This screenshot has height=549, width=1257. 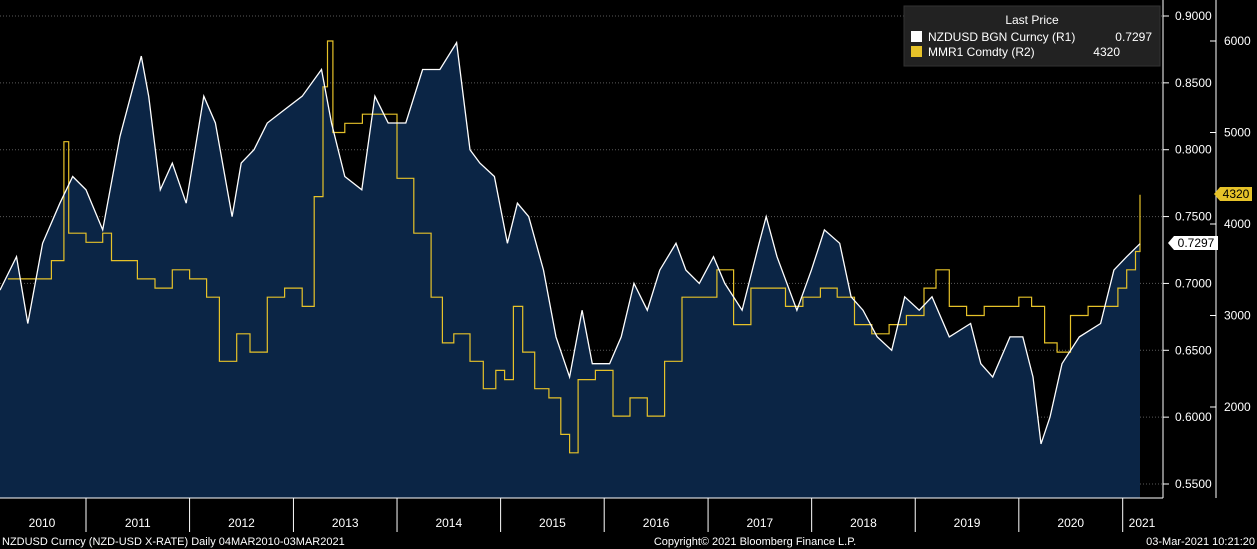 What do you see at coordinates (448, 523) in the screenshot?
I see `x-tick-label: 2014` at bounding box center [448, 523].